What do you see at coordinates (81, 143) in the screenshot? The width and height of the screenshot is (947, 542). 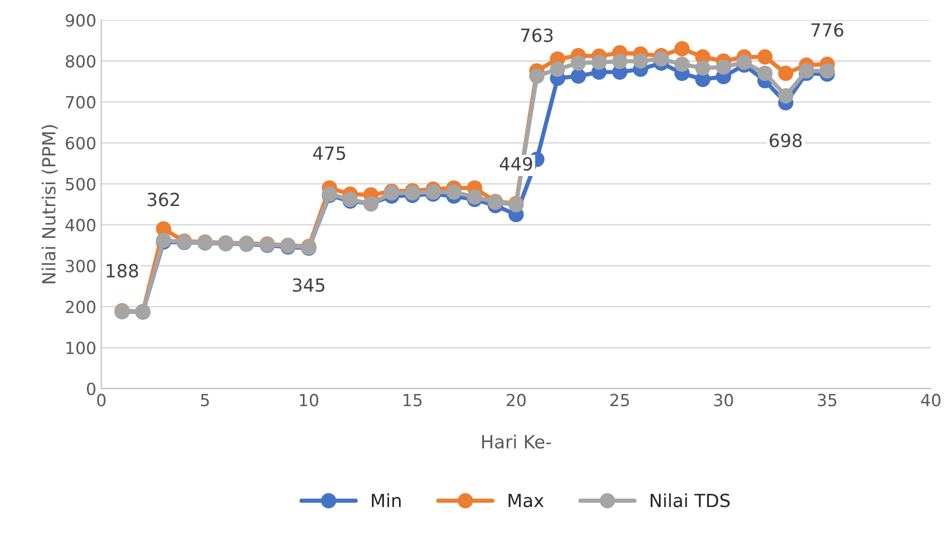 I see `y-tick-label: 600` at bounding box center [81, 143].